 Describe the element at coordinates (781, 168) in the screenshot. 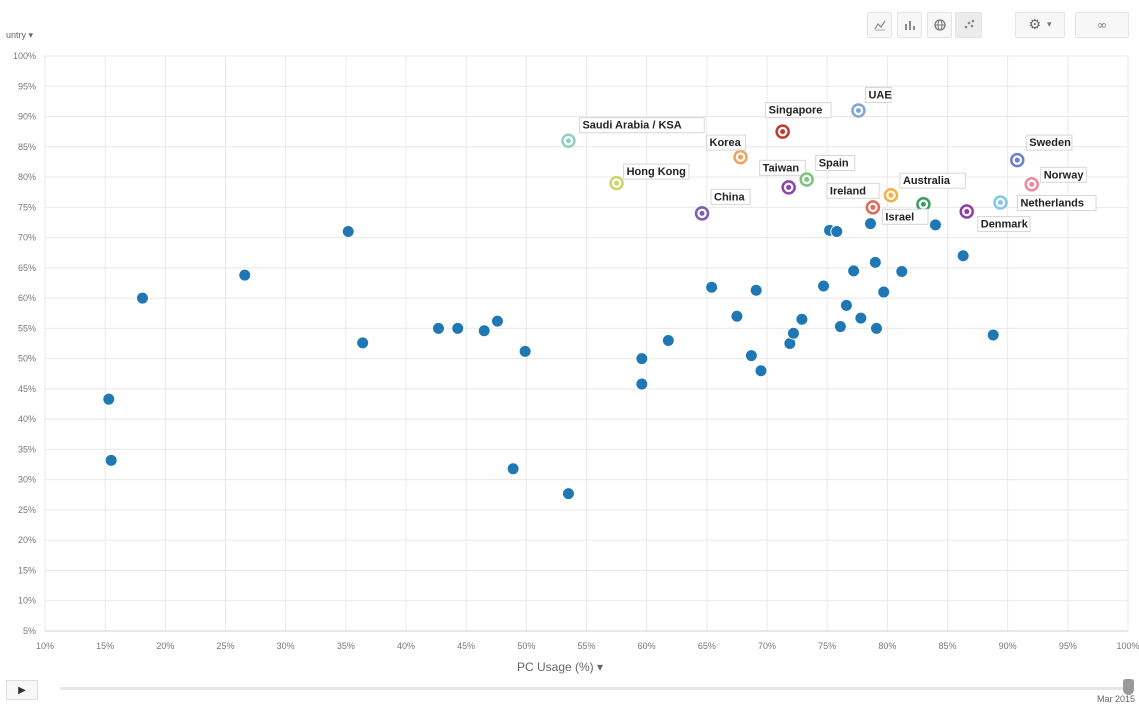

I see `point-label-taiwan: Taiwan` at that location.